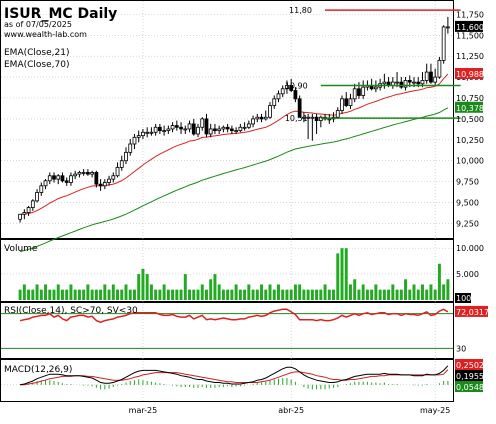  What do you see at coordinates (38, 370) in the screenshot?
I see `macd-label: MACD(12,26,9)` at bounding box center [38, 370].